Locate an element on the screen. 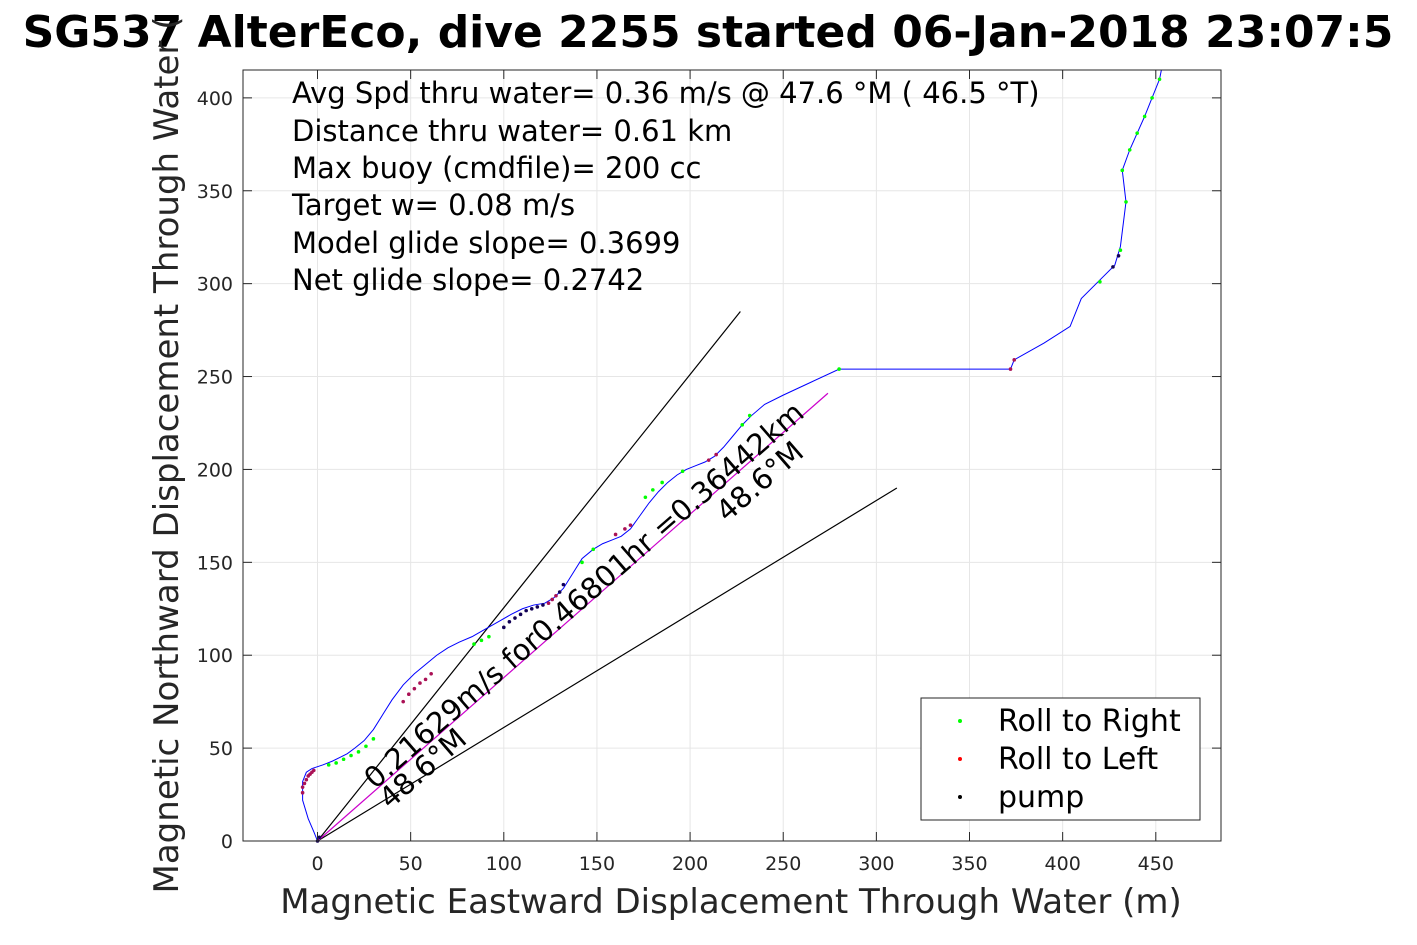  x-tick-label: 250 is located at coordinates (783, 864).